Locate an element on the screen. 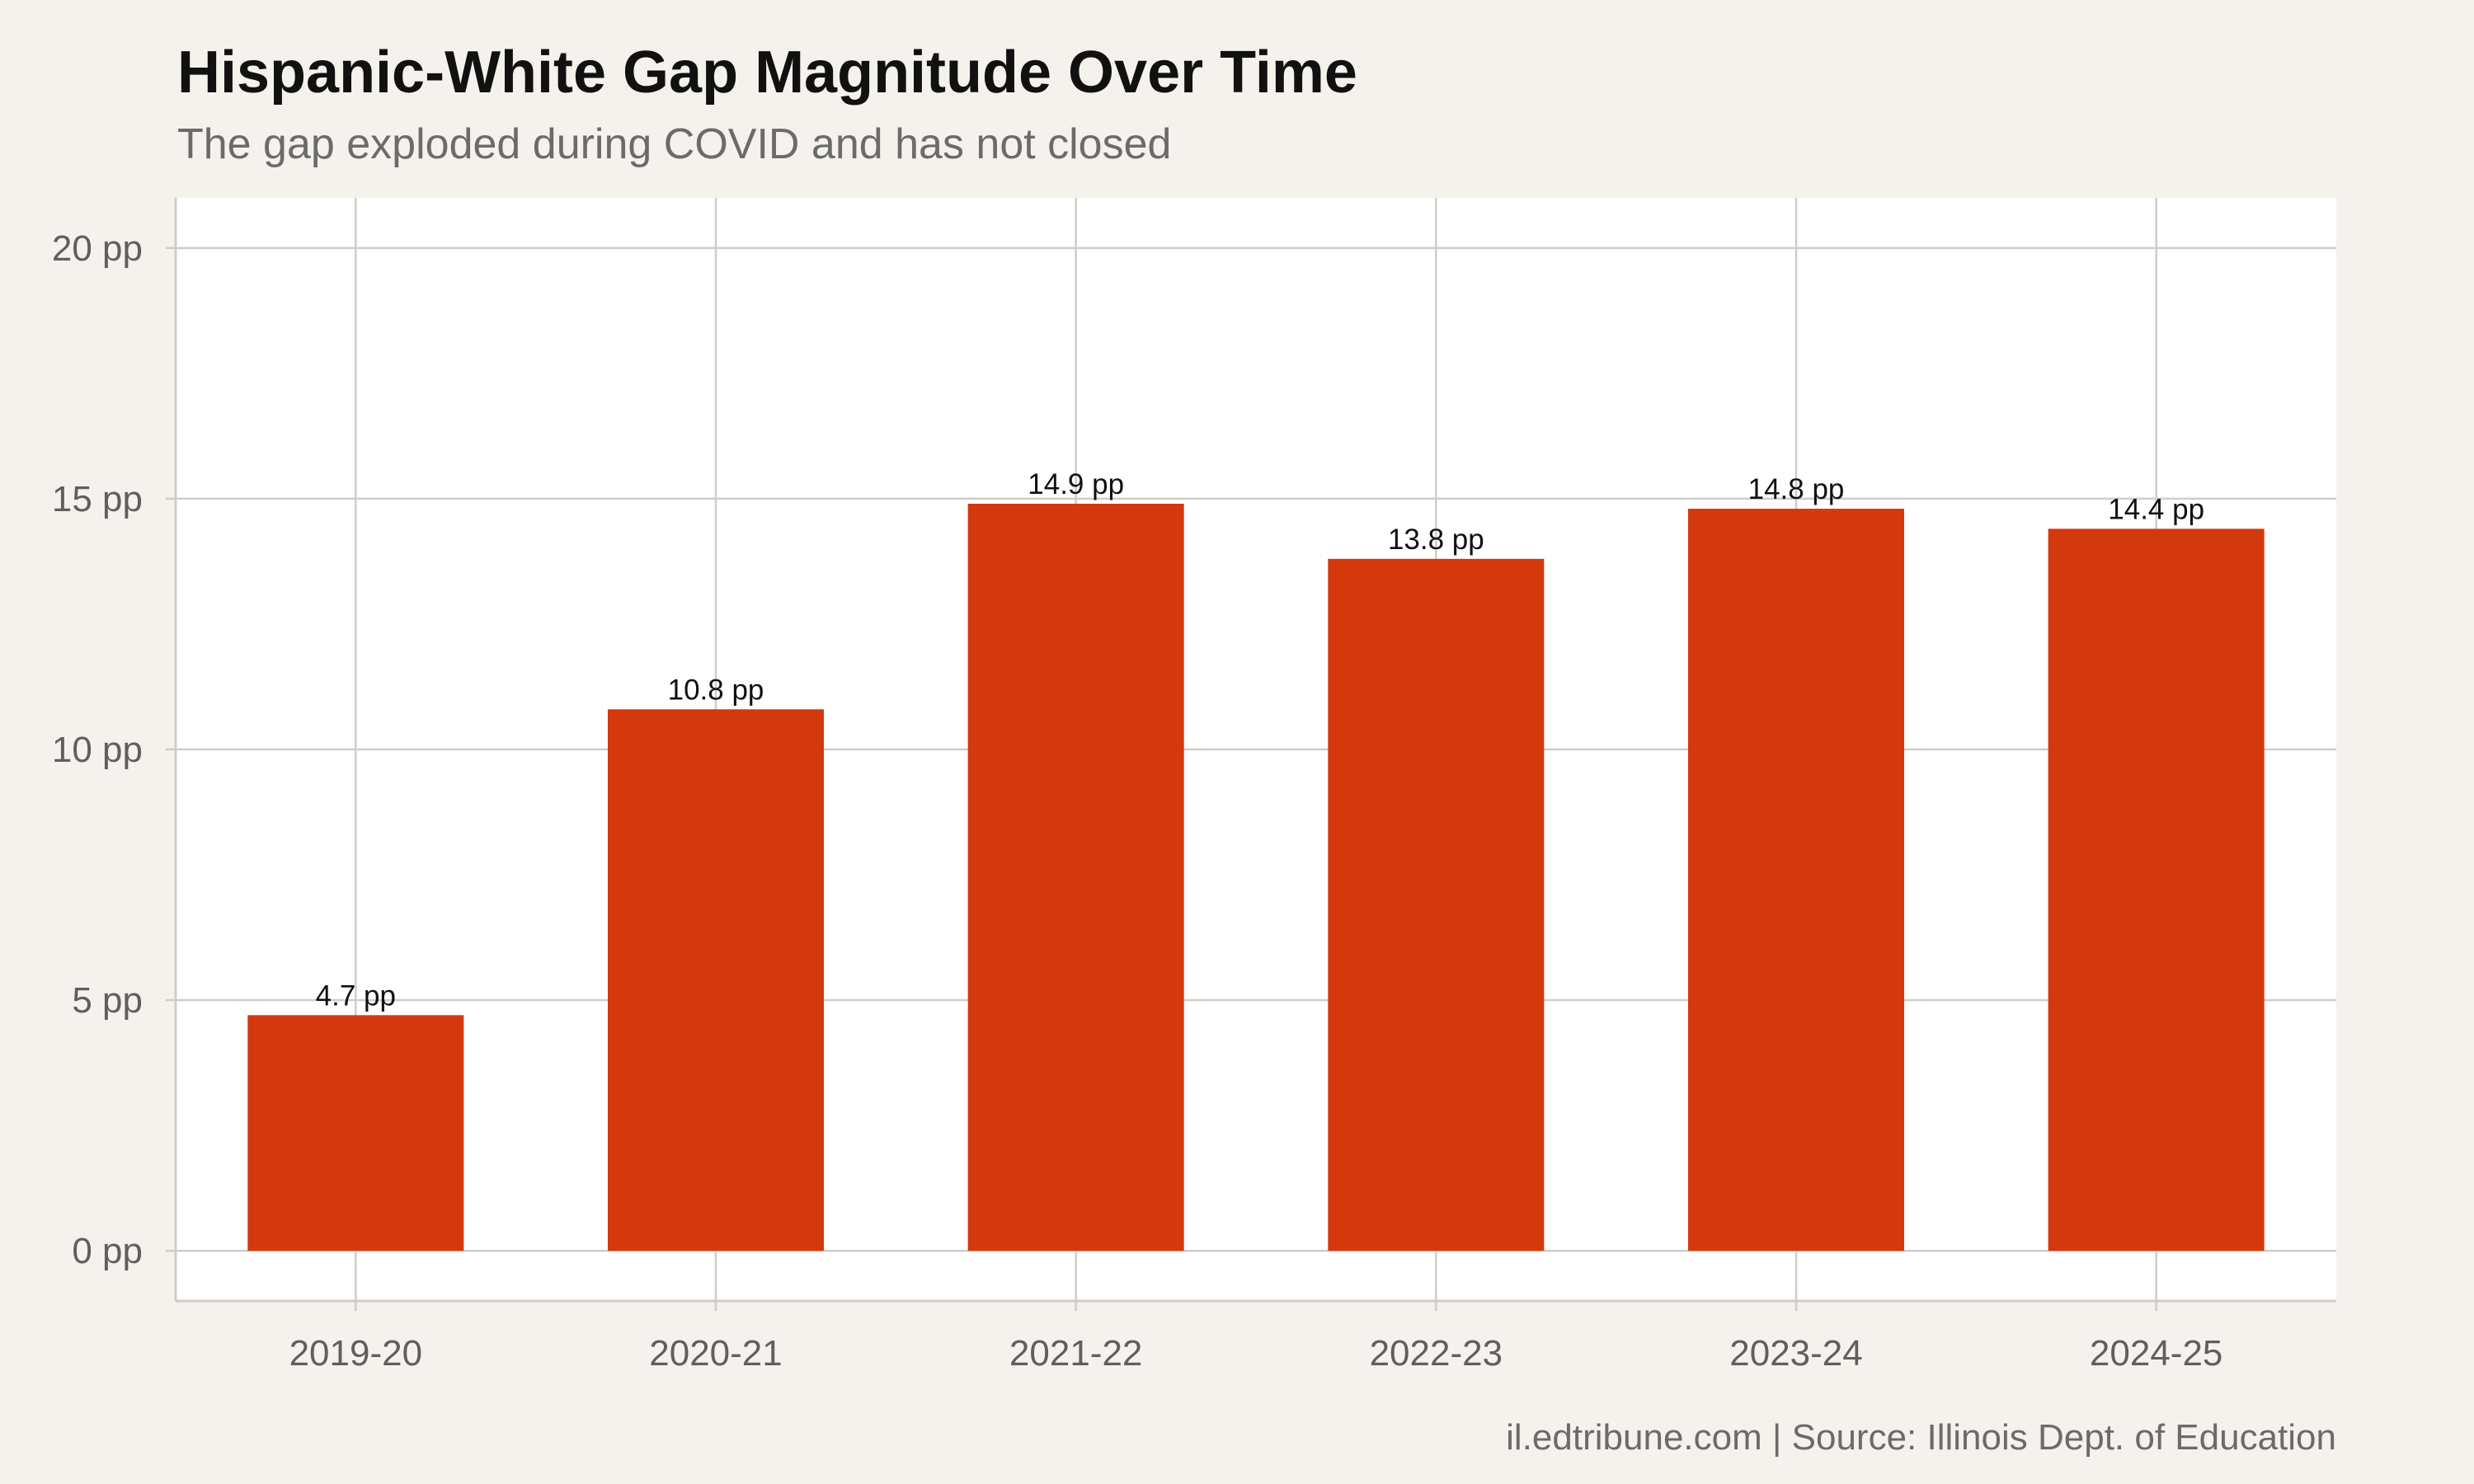 The height and width of the screenshot is (1484, 2474). y-tick-labels: 0 pp 5 pp 10 pp 15 pp 20 pp is located at coordinates (97, 749).